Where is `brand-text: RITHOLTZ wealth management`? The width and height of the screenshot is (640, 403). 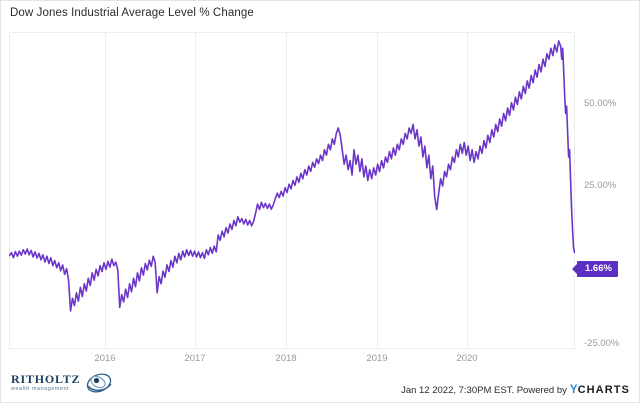
brand-text: RITHOLTZ wealth management is located at coordinates (45, 382).